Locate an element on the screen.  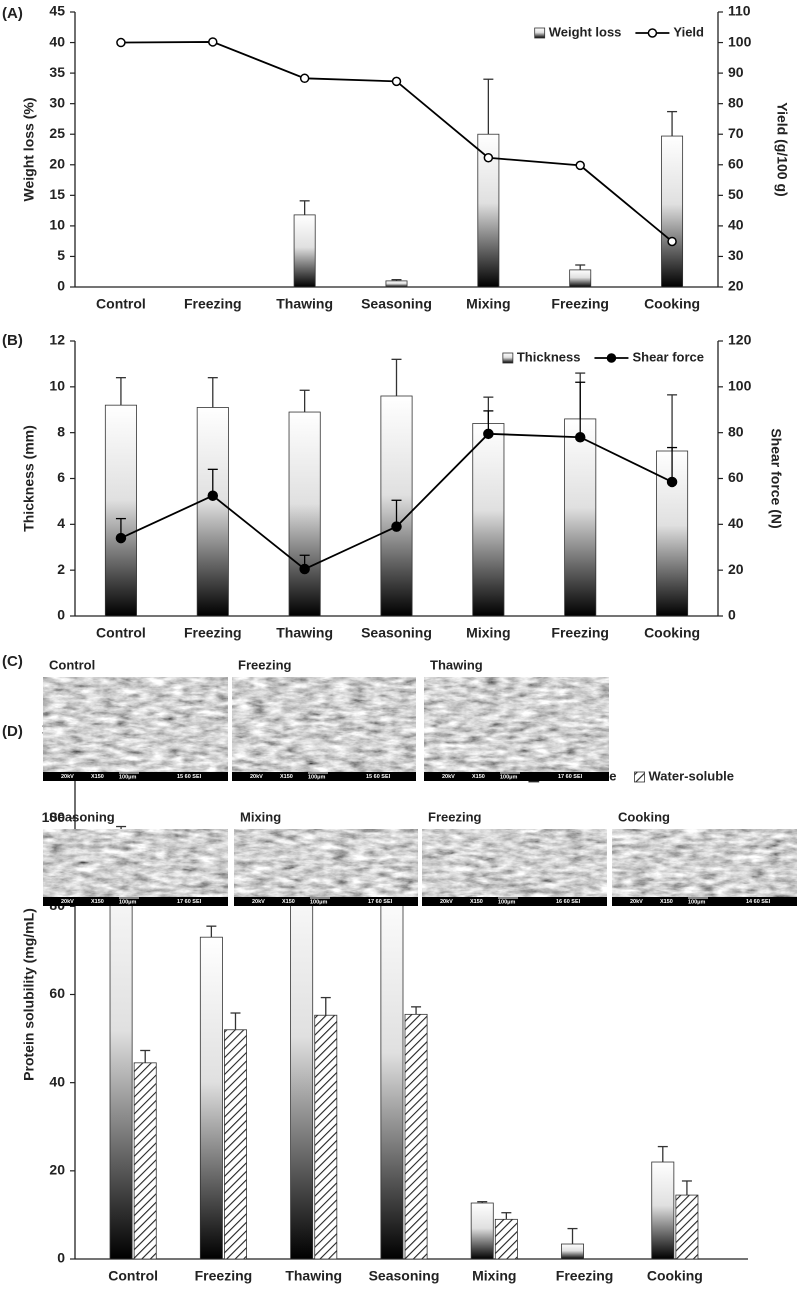
caption-code: 16 60 SEI is located at coordinates (568, 902).